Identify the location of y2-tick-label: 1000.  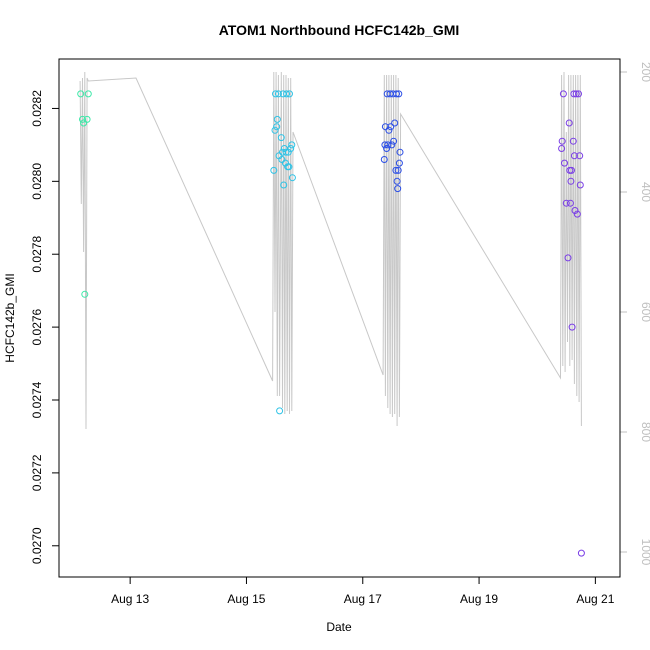
(644, 552).